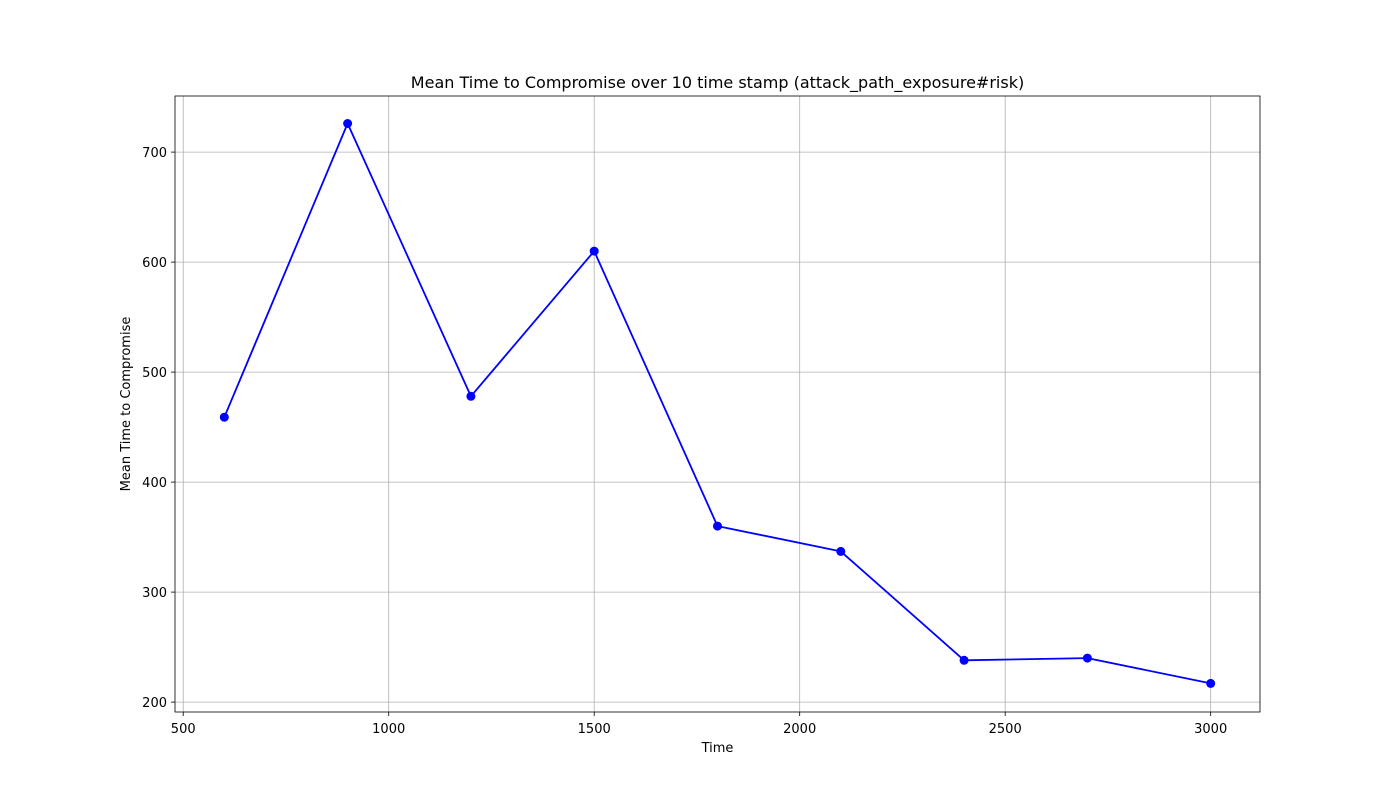 This screenshot has height=804, width=1400. Describe the element at coordinates (1210, 729) in the screenshot. I see `x-tick-label: 3000` at that location.